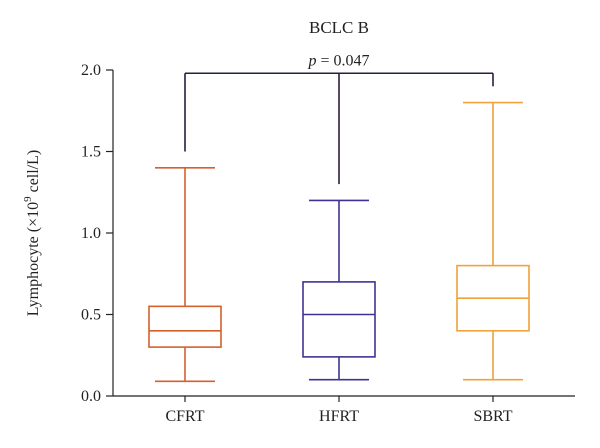 The width and height of the screenshot is (600, 448). What do you see at coordinates (493, 241) in the screenshot?
I see `box-sbrt` at bounding box center [493, 241].